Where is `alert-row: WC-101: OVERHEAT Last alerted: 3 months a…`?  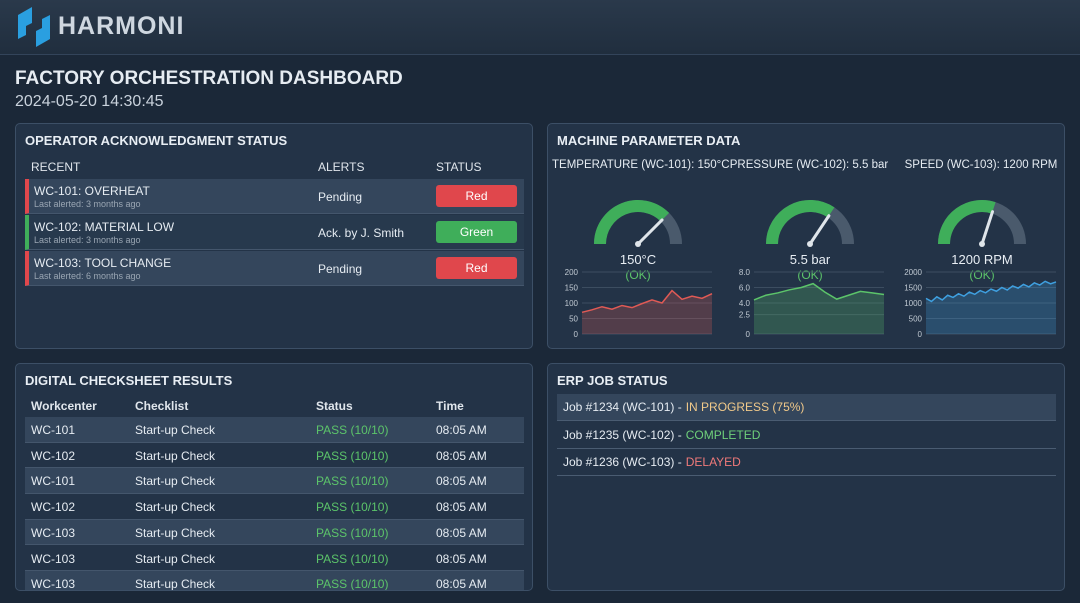
alert-row: WC-101: OVERHEAT Last alerted: 3 months a… is located at coordinates (274, 196).